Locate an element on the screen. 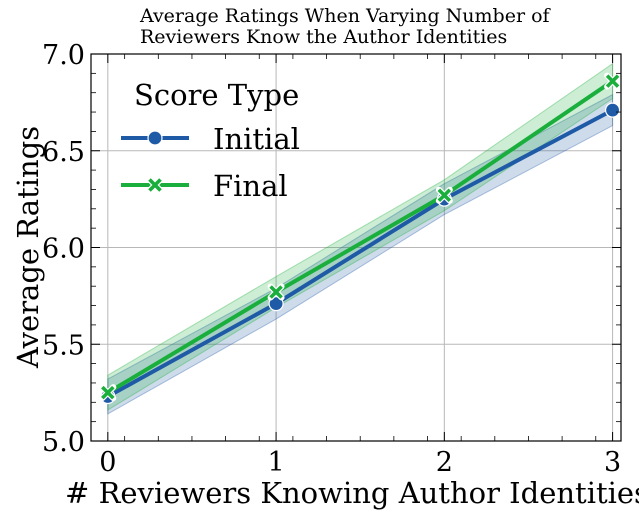  legend-marker-initial is located at coordinates (155, 138).